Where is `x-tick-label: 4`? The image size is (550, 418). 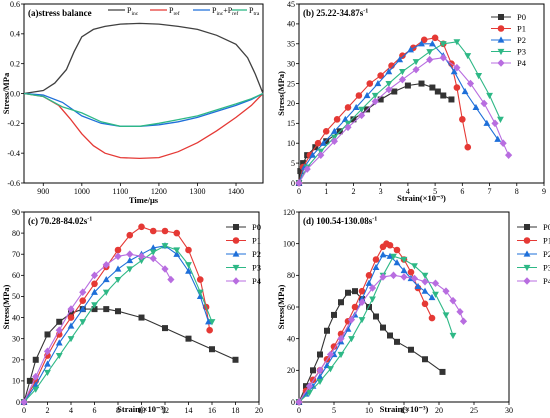
x-tick-label: 4 is located at coordinates (408, 191).